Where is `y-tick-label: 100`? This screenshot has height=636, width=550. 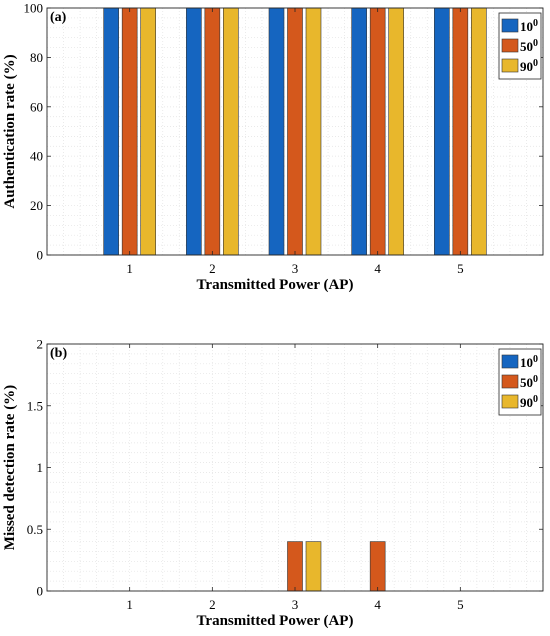 y-tick-label: 100 is located at coordinates (34, 8).